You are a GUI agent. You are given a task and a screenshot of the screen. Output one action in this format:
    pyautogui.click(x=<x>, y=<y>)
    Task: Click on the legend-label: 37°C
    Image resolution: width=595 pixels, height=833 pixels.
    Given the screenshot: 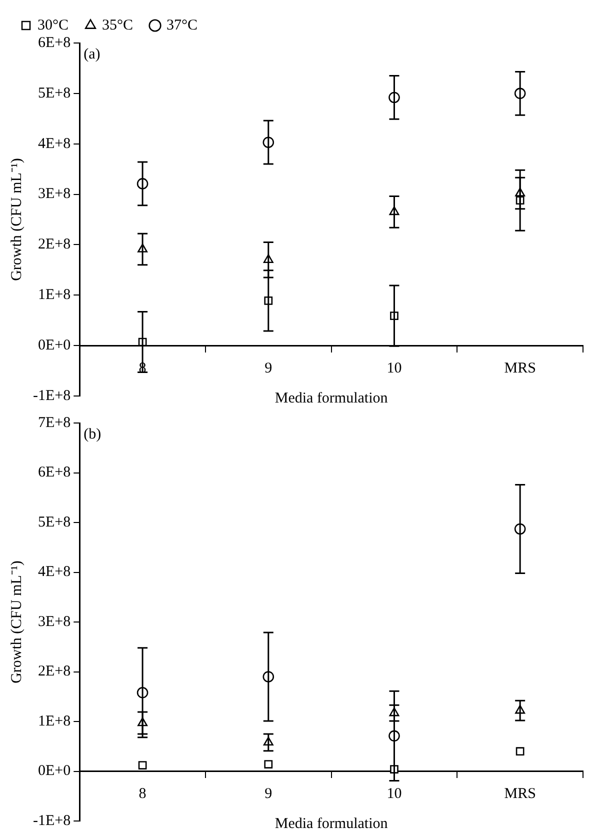 What is the action you would take?
    pyautogui.click(x=182, y=25)
    